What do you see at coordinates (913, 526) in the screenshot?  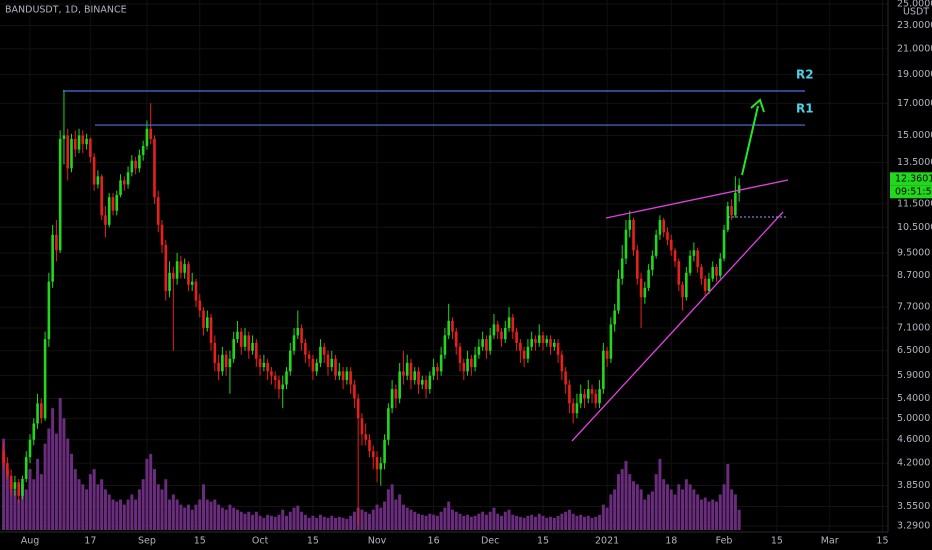 I see `y-tick-label: 3.2900` at bounding box center [913, 526].